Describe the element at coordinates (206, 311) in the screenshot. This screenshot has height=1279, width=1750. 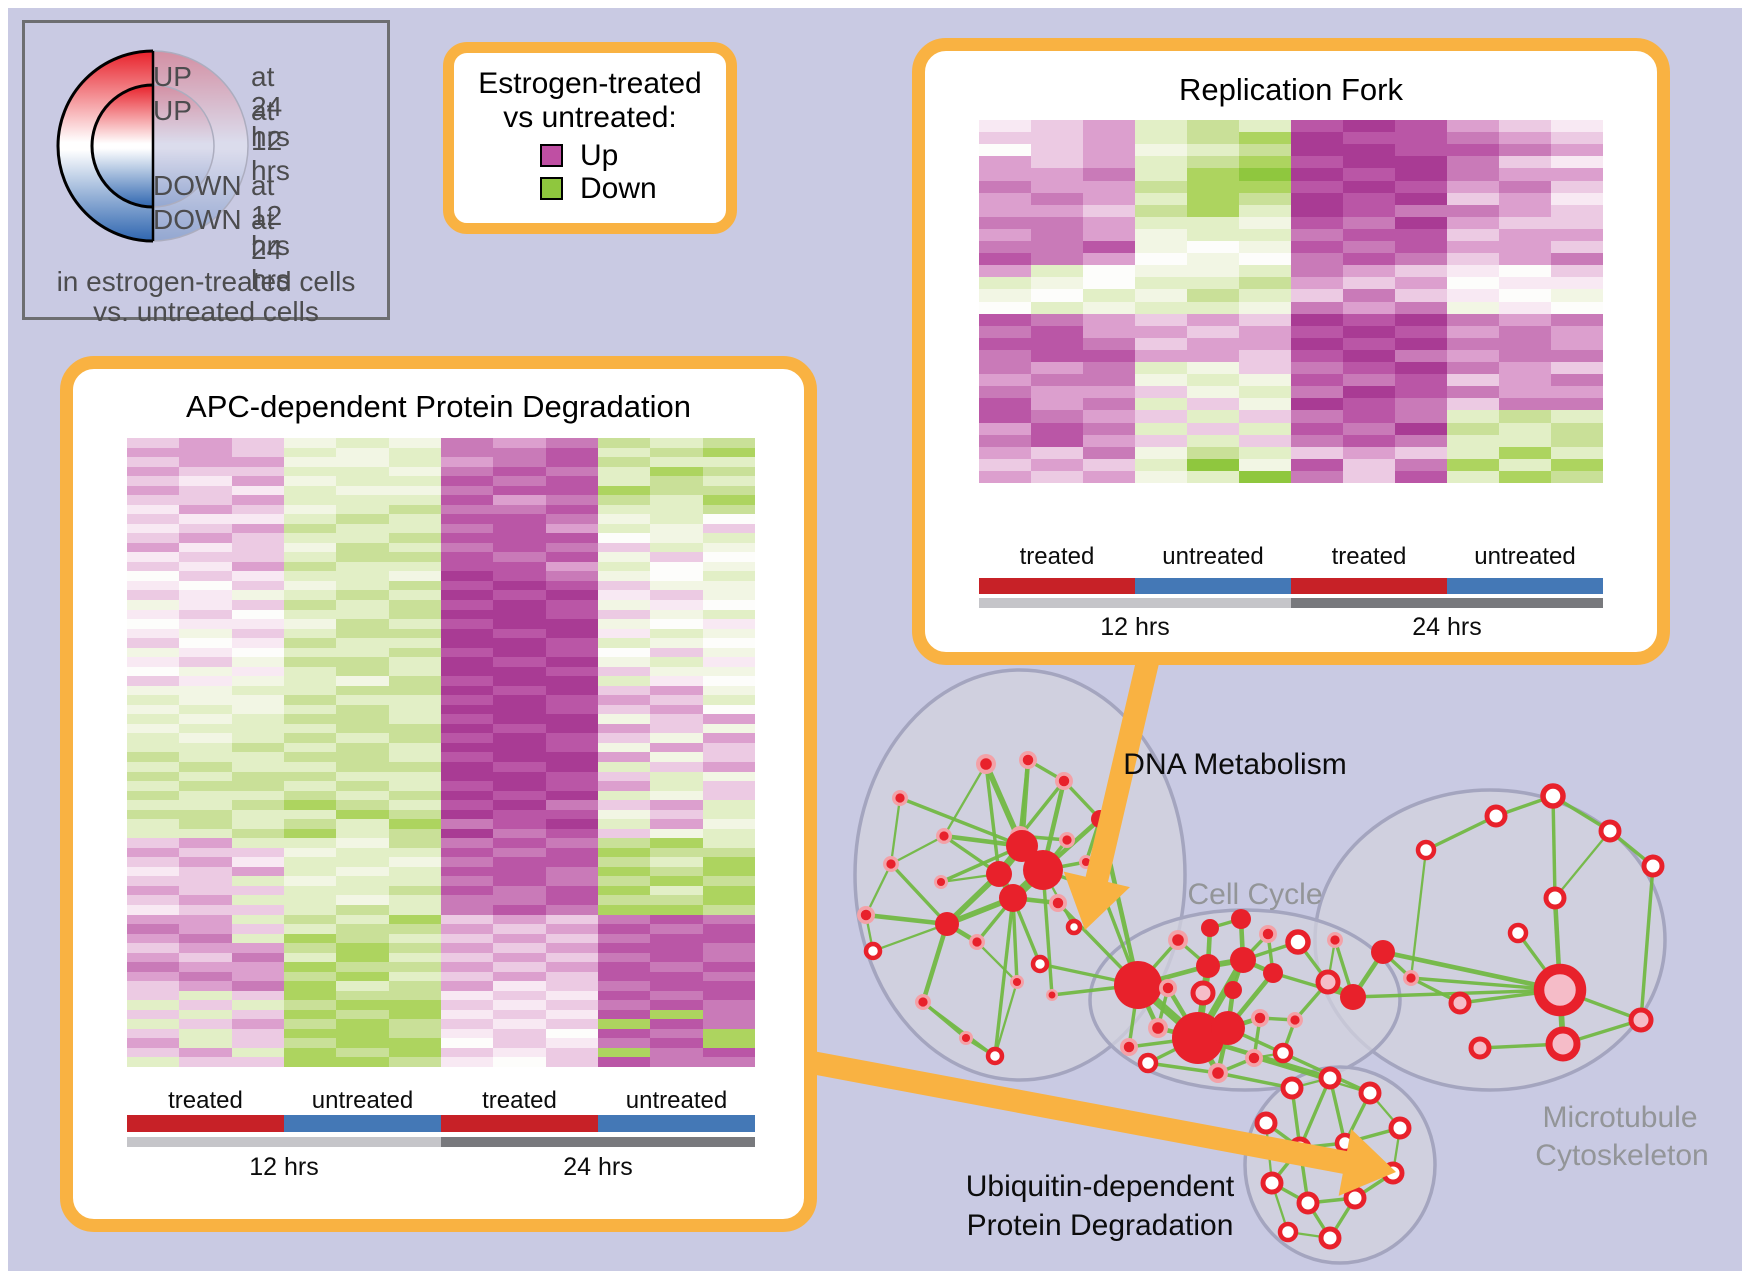
I see `ring-footer-line2: vs. untreated cells` at that location.